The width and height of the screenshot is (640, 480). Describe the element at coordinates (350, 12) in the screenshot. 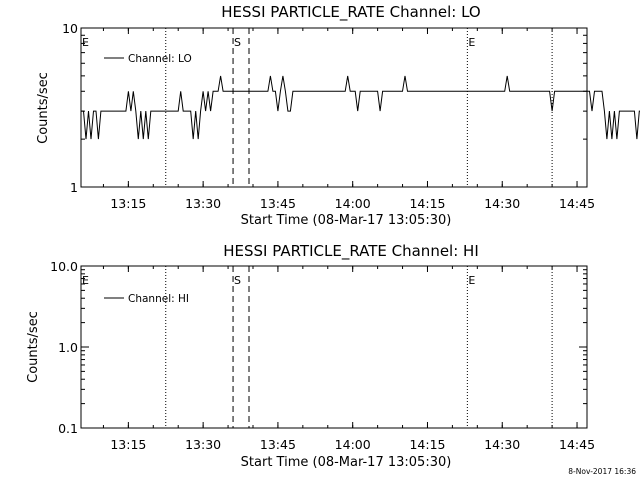

I see `panel-lo-title: HESSI PARTICLE_RATE Channel: LO` at that location.